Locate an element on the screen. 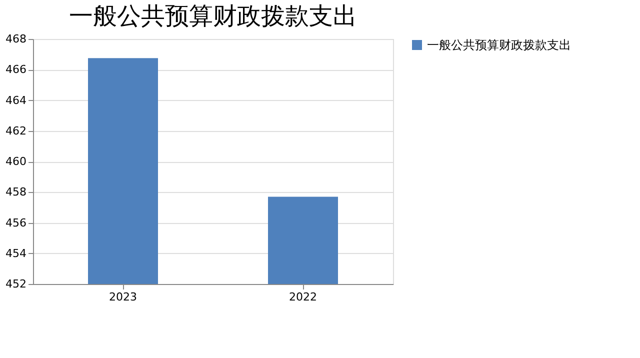  y-tick-label: 462 is located at coordinates (16, 131).